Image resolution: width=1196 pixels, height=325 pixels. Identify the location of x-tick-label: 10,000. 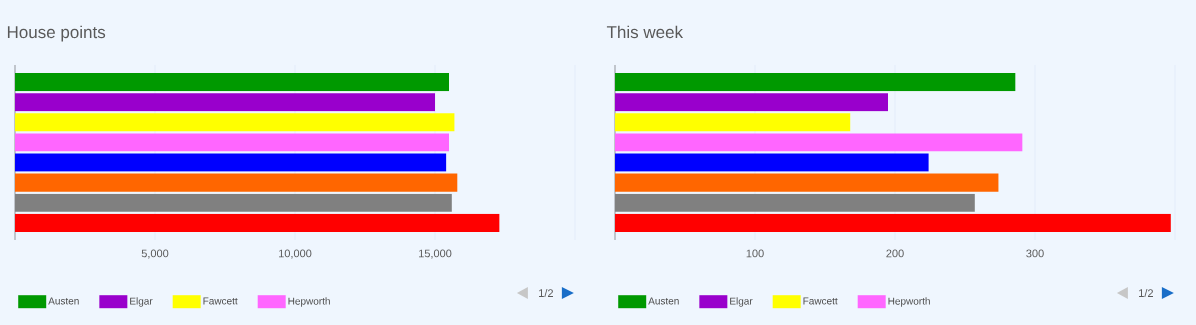
(295, 254).